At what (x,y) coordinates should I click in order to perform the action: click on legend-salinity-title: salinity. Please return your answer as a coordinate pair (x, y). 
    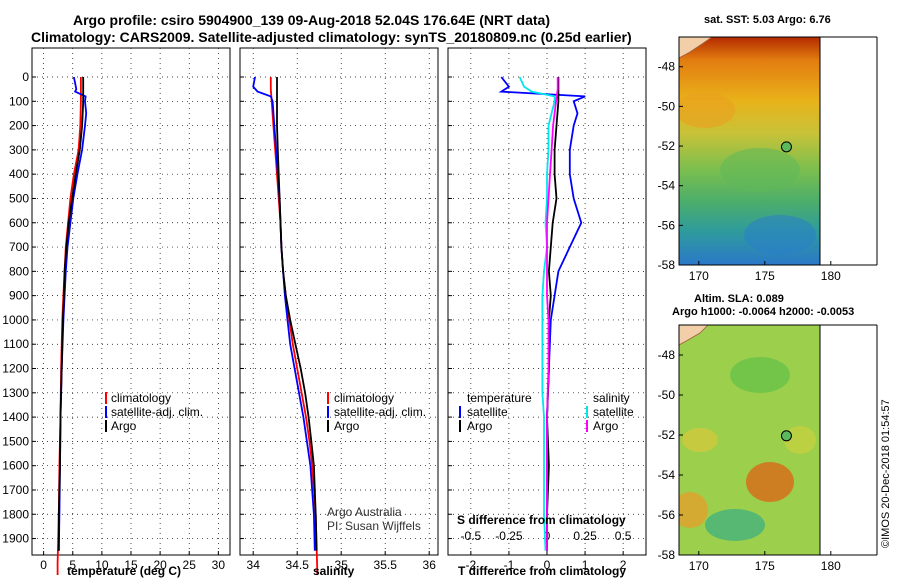
    Looking at the image, I should click on (611, 398).